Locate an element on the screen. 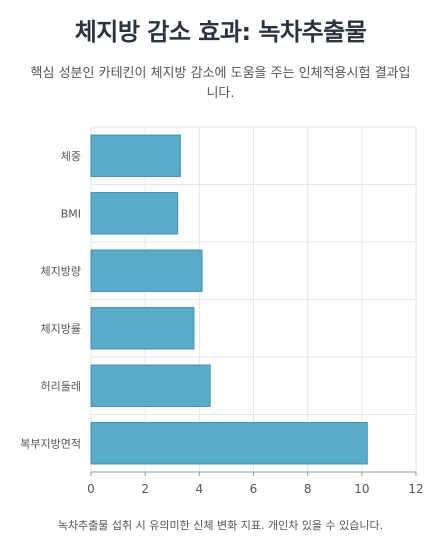 Image resolution: width=441 pixels, height=544 pixels. y-tick-label: 복부지방면적 is located at coordinates (50, 443).